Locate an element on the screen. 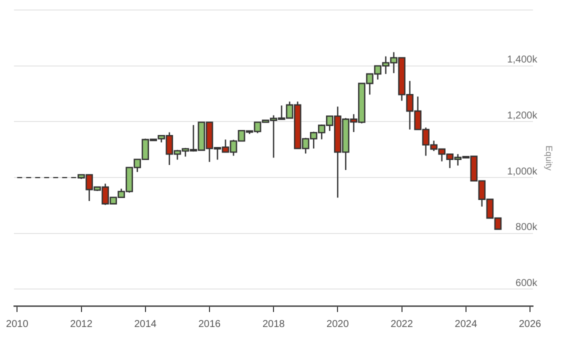  x-tick-label: 2016 is located at coordinates (210, 324).